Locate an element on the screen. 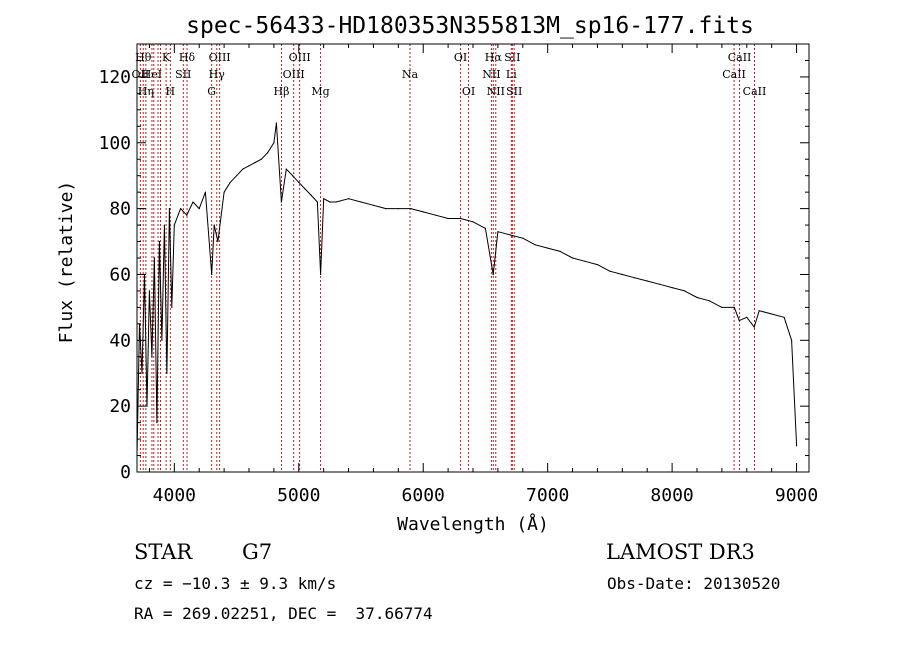 The width and height of the screenshot is (900, 649). marker-label-0: OII is located at coordinates (141, 74).